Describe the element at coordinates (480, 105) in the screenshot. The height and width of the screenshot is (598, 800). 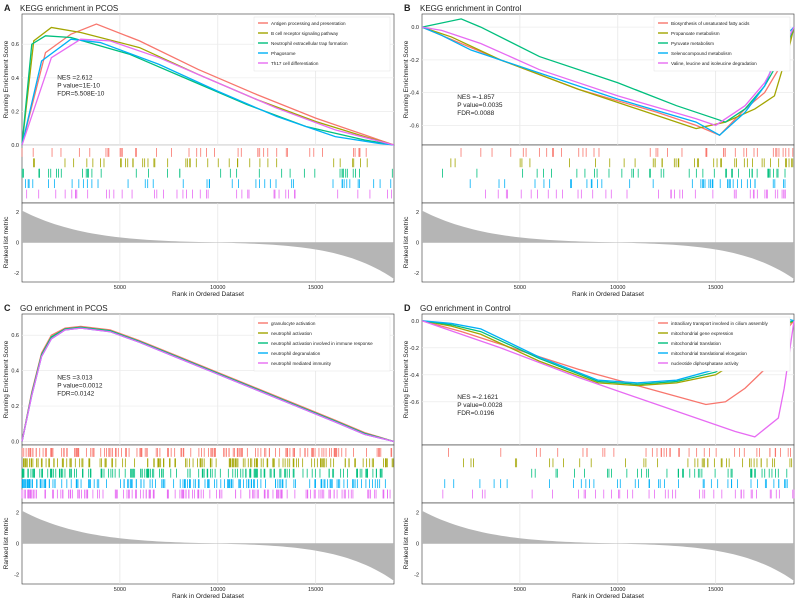
I see `stats-text: P value=0.0035` at that location.